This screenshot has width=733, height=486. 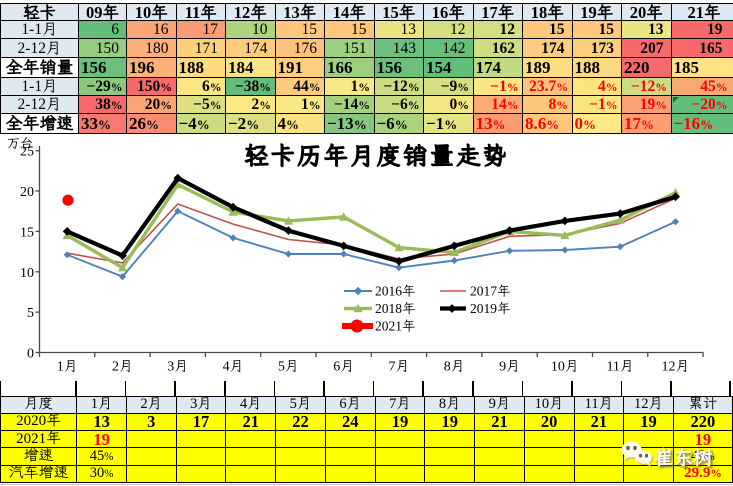 I want to click on svg-text: 9月, so click(x=509, y=367).